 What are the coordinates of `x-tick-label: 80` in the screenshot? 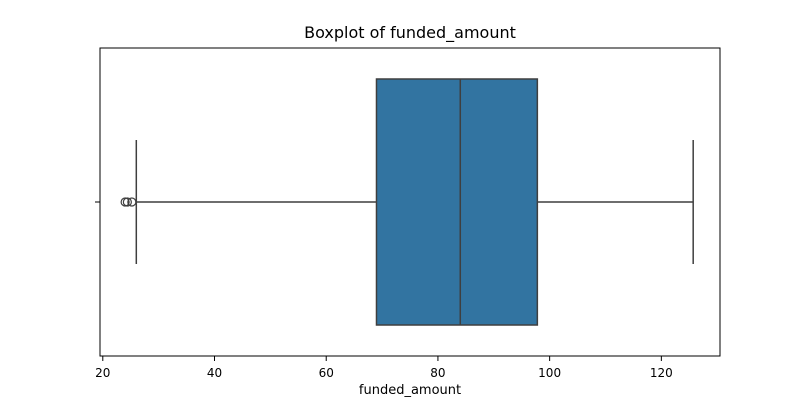 It's located at (437, 373).